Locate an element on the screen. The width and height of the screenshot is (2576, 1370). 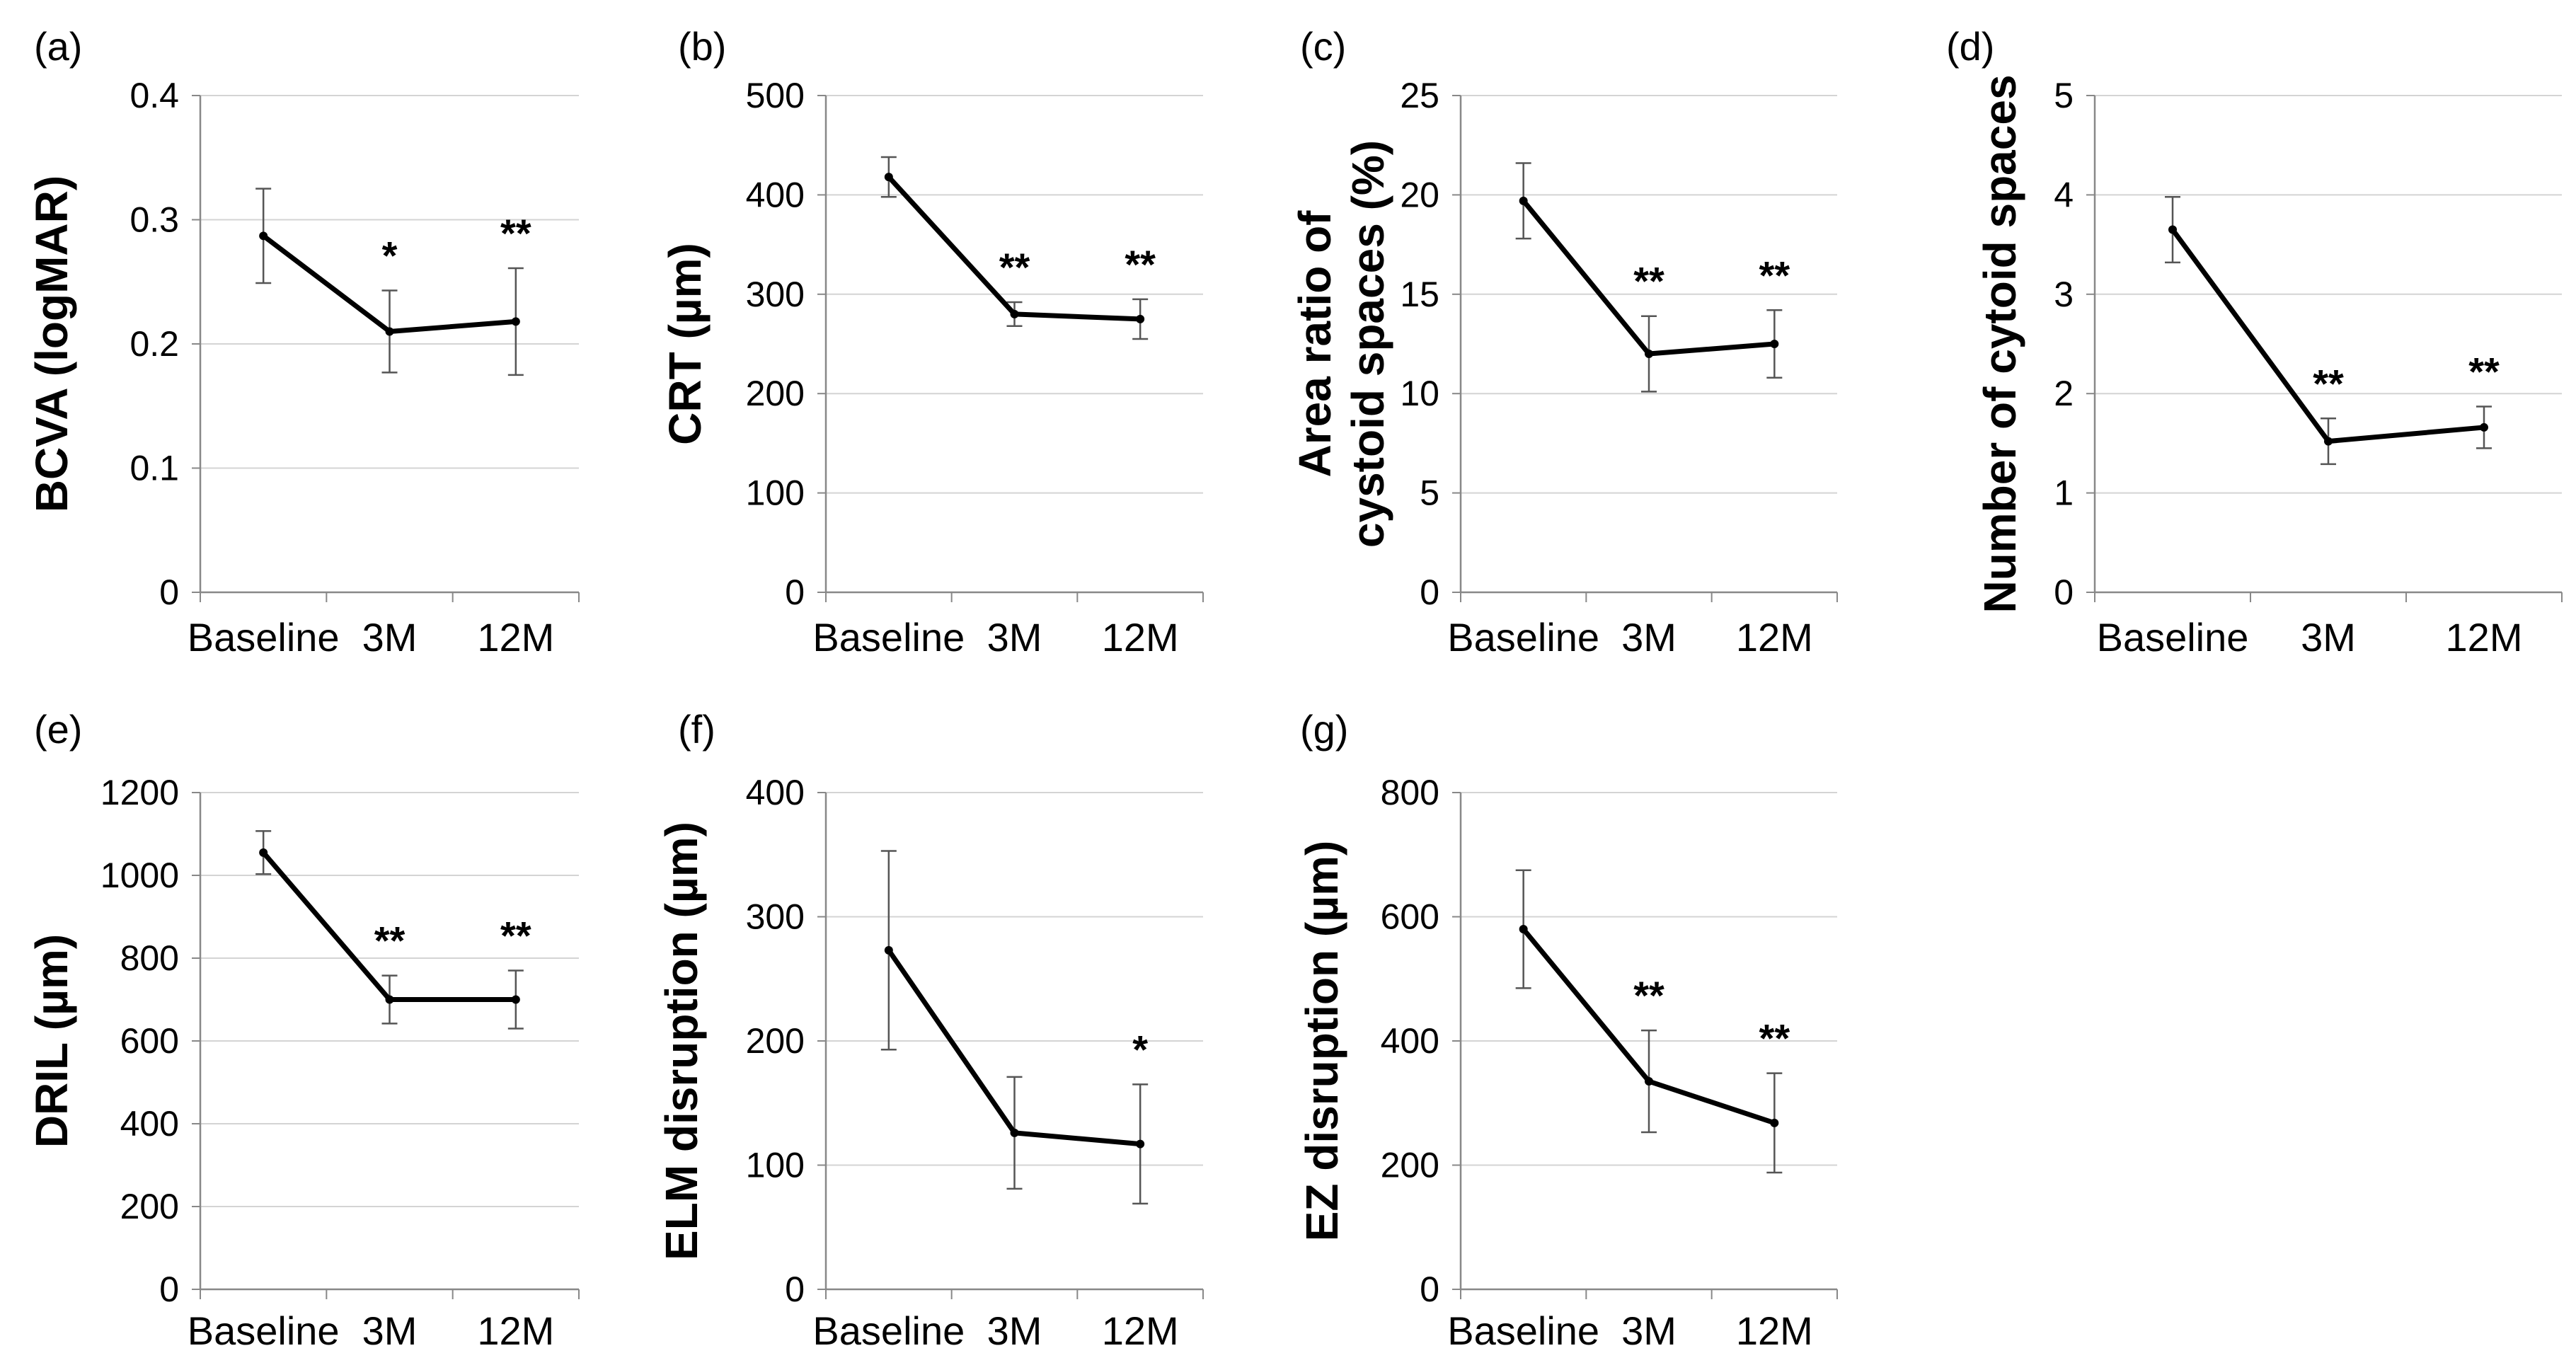
panel-e-category-12m: 12M is located at coordinates (515, 1330).